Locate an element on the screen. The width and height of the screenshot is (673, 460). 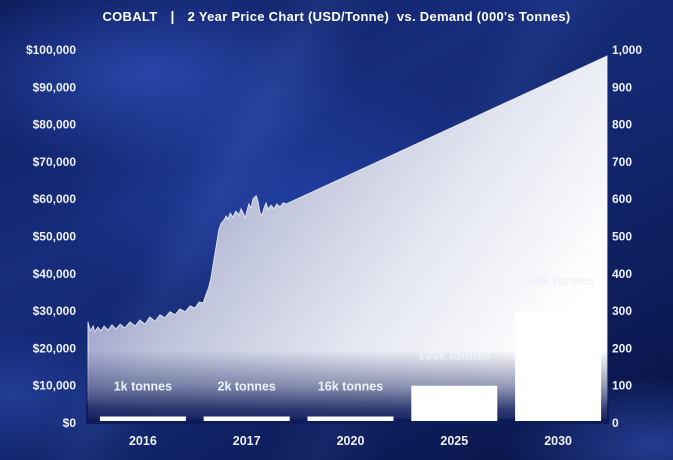
left-axis-tick: $0 is located at coordinates (70, 423).